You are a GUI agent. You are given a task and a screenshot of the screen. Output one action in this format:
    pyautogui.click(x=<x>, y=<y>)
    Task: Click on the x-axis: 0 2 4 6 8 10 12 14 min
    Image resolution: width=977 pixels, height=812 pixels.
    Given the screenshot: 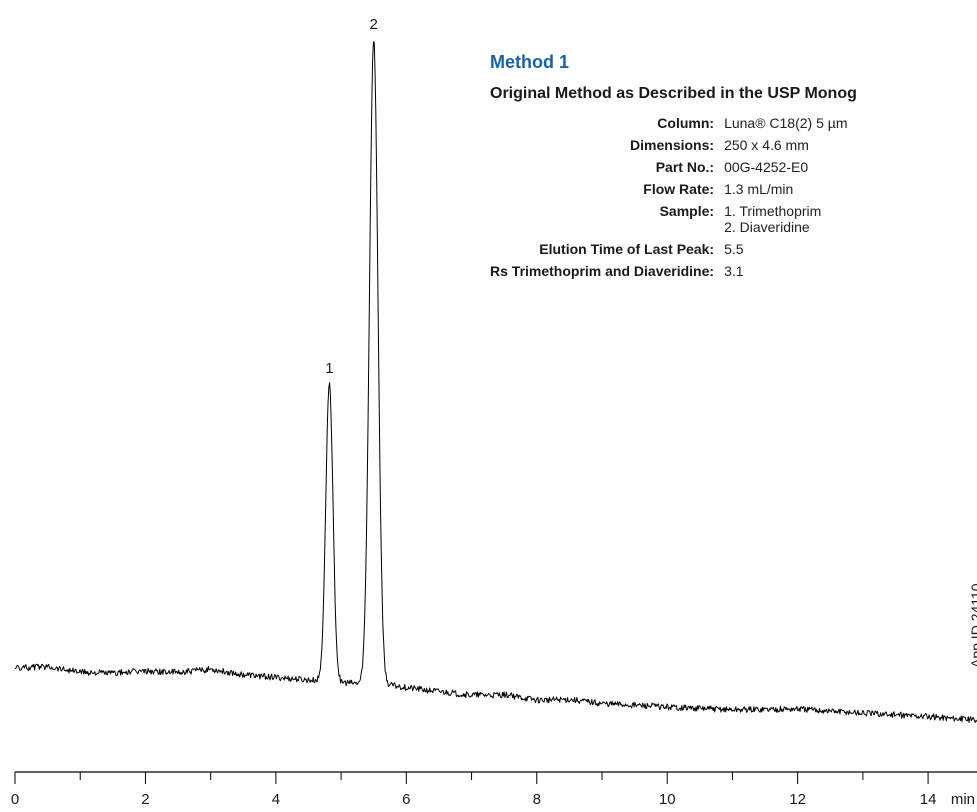 What is the action you would take?
    pyautogui.click(x=494, y=789)
    